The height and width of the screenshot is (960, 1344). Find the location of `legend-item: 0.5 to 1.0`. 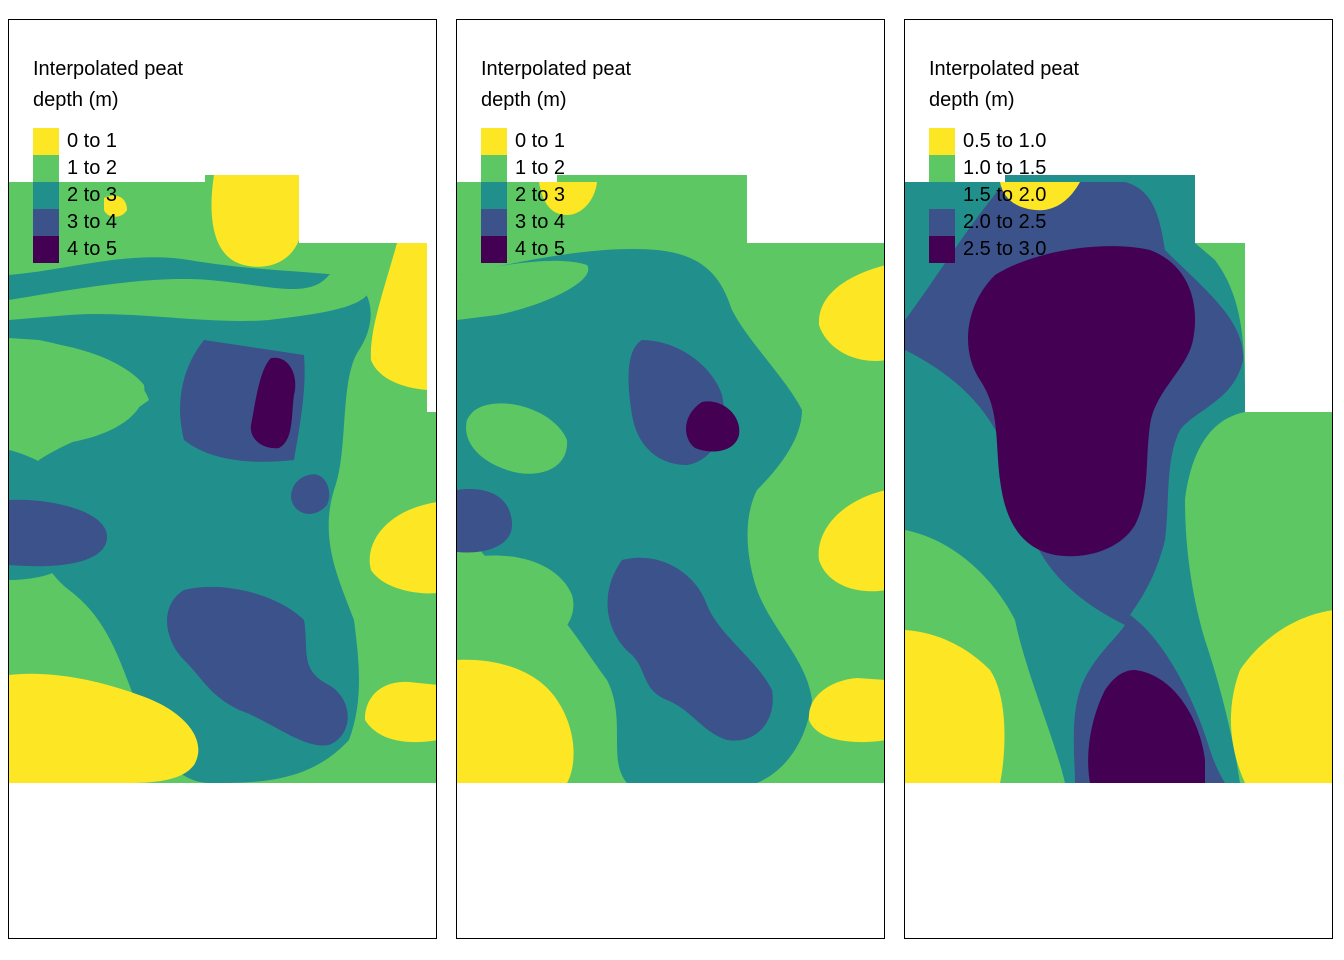

legend-item: 0.5 to 1.0 is located at coordinates (1024, 141).